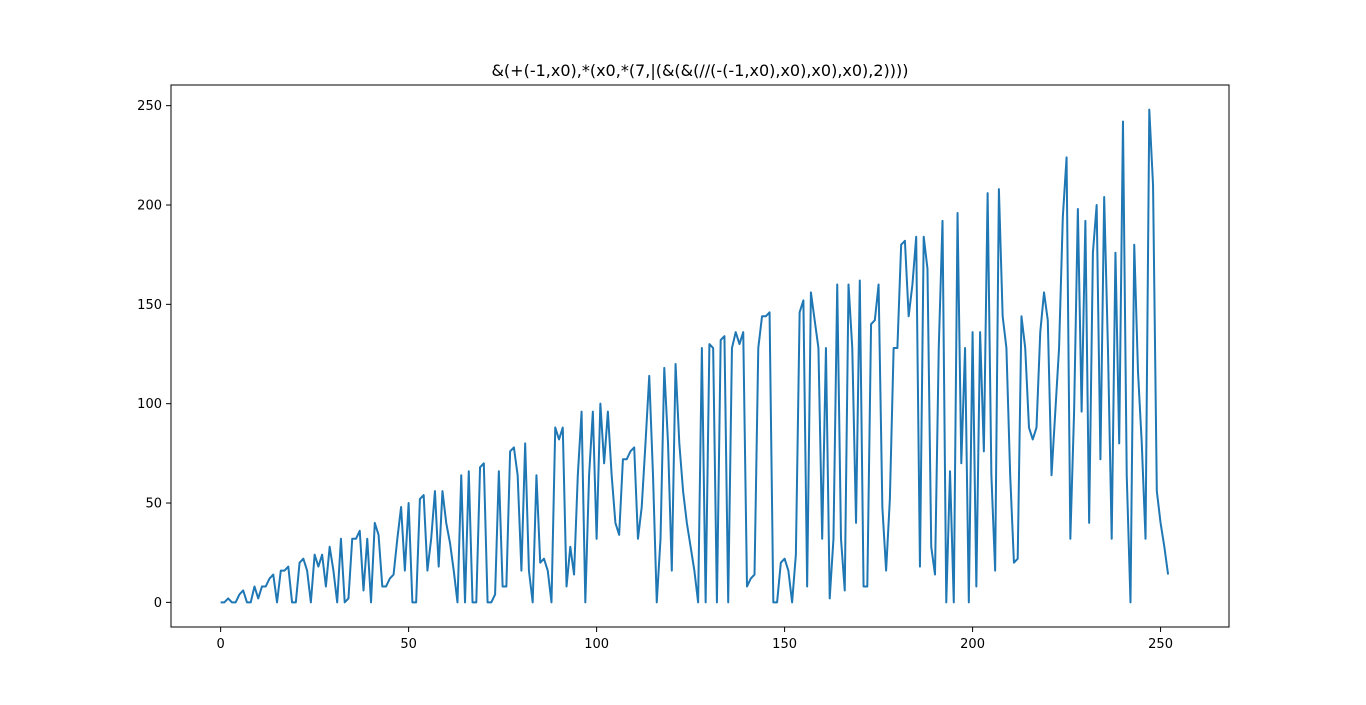  I want to click on y-tick-label: 50, so click(153, 504).